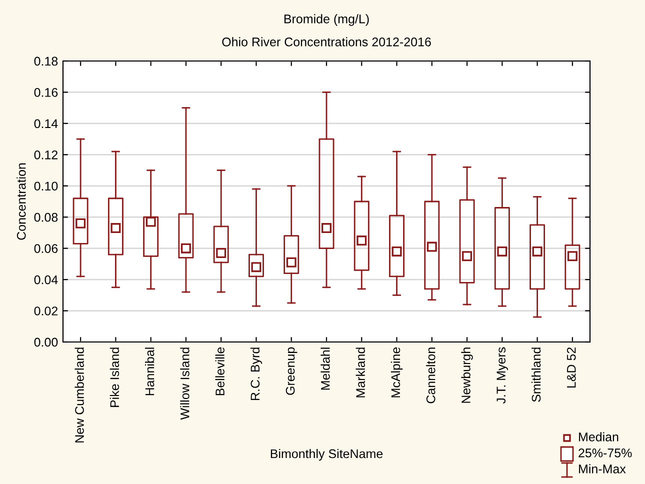 The height and width of the screenshot is (484, 645). I want to click on y-tick-label: 0.18, so click(46, 61).